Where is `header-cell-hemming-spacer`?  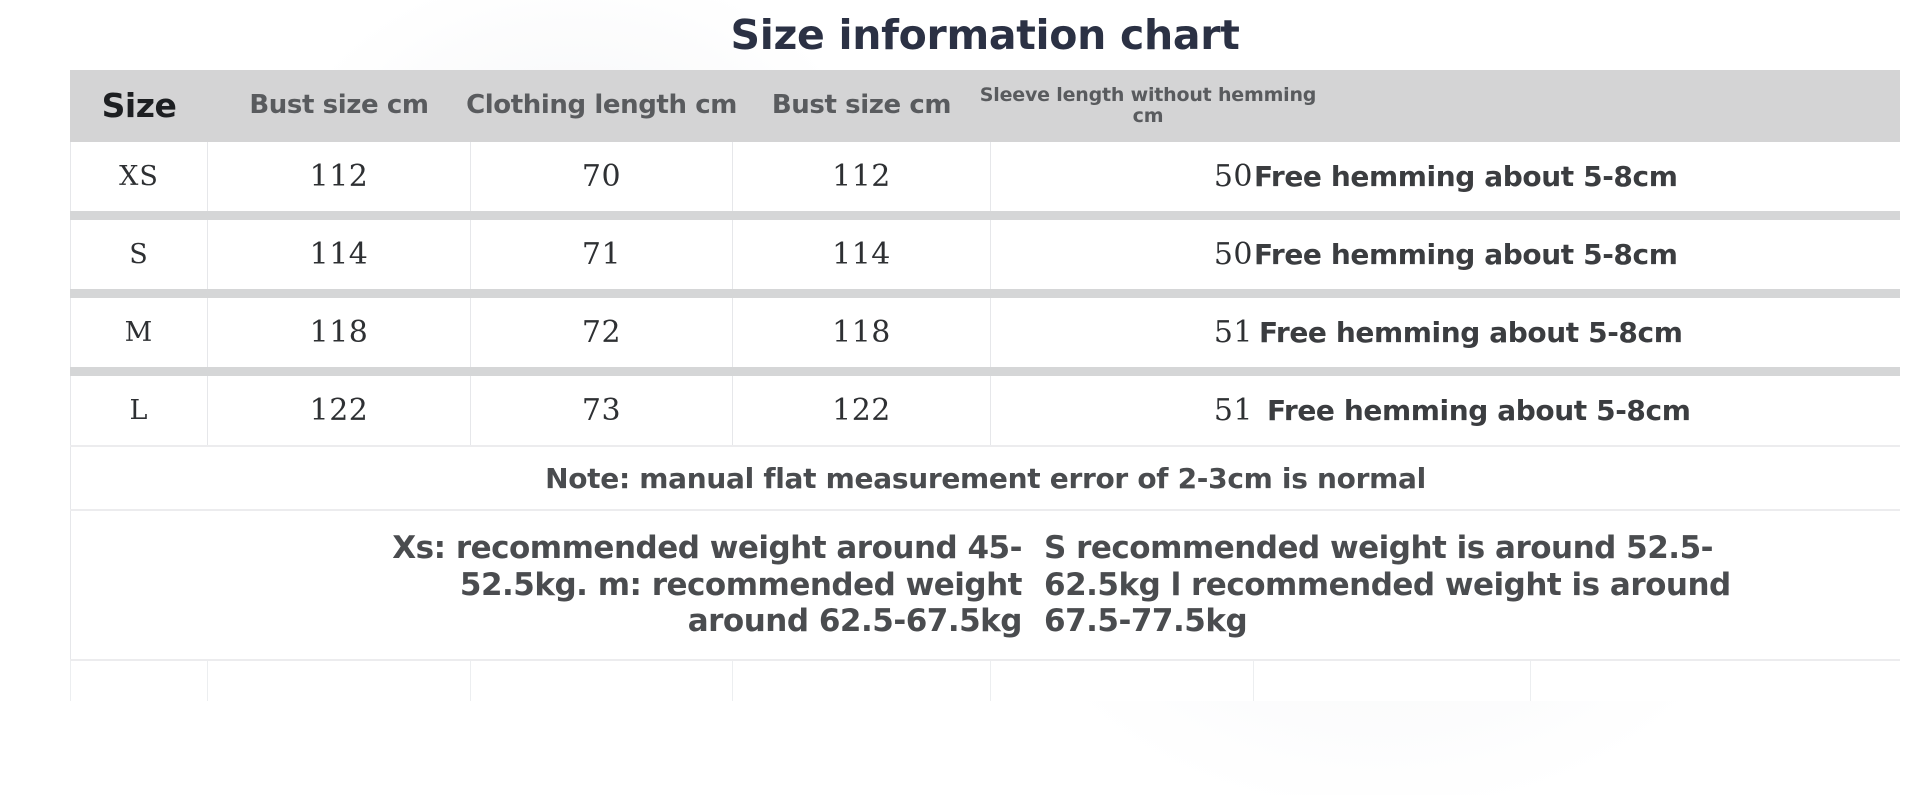 header-cell-hemming-spacer is located at coordinates (1391, 106).